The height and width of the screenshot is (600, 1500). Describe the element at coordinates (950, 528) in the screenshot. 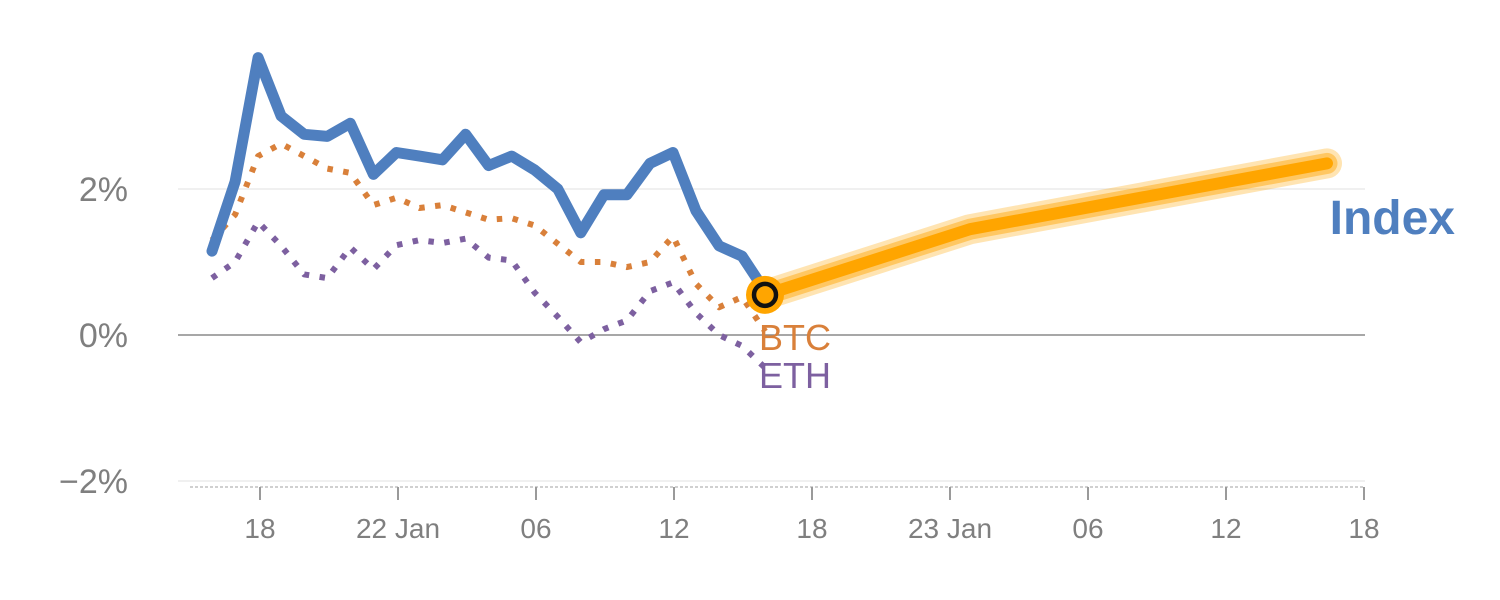

I see `x-tick-label: 23 Jan` at that location.